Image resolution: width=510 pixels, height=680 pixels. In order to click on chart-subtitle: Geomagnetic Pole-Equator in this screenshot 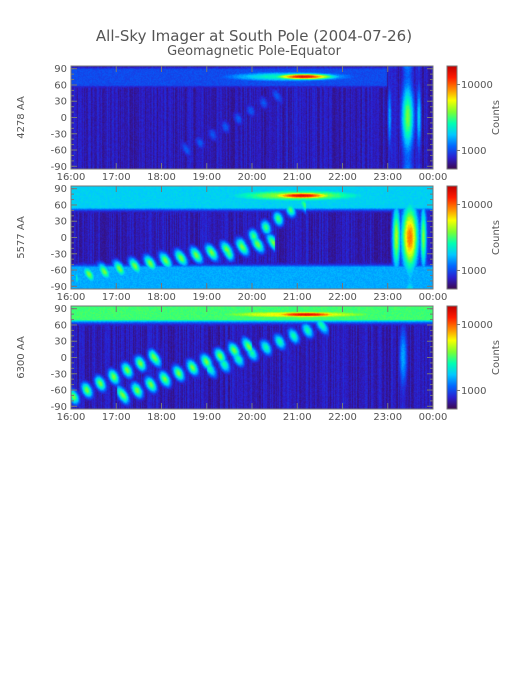, I will do `click(254, 51)`.